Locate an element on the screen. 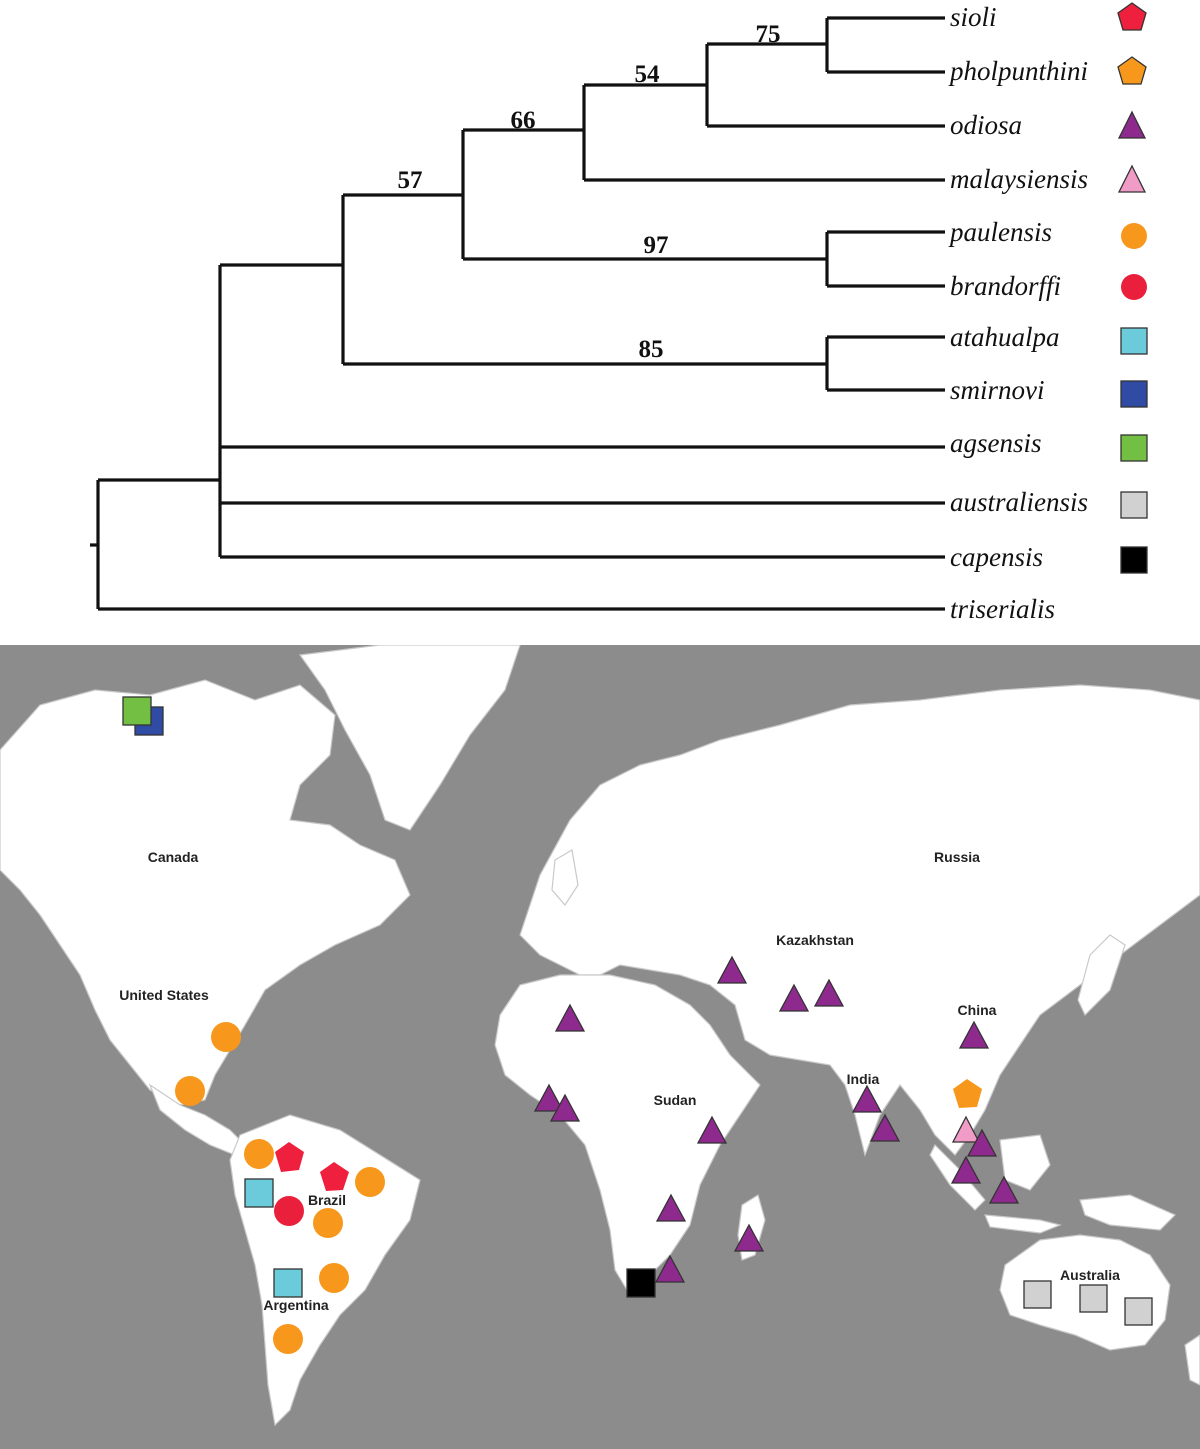 Image resolution: width=1200 pixels, height=1449 pixels. landmass-new-zealand is located at coordinates (1192, 1360).